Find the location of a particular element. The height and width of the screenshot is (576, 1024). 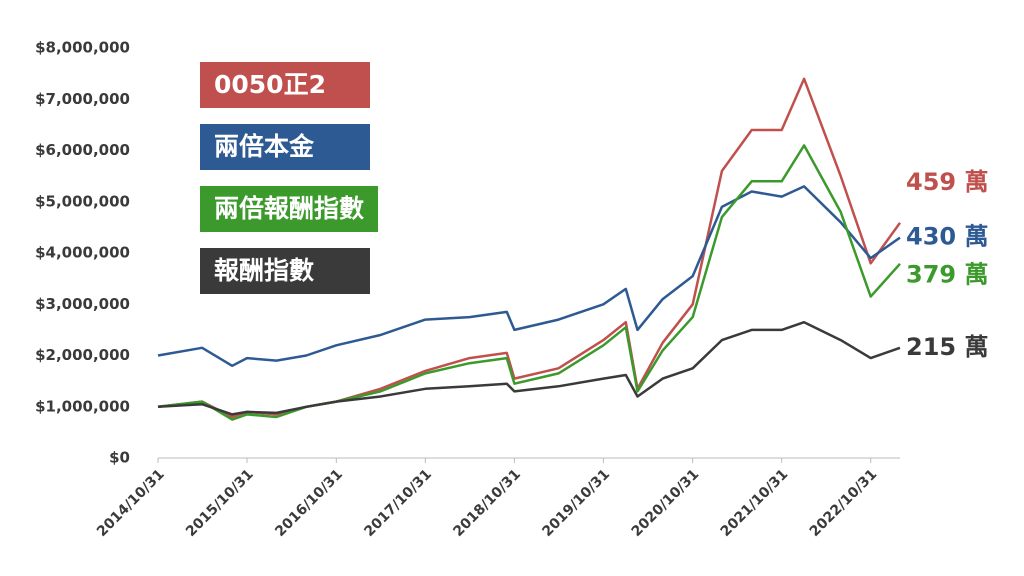

x-tick-label: 2022/10/31 is located at coordinates (844, 503).